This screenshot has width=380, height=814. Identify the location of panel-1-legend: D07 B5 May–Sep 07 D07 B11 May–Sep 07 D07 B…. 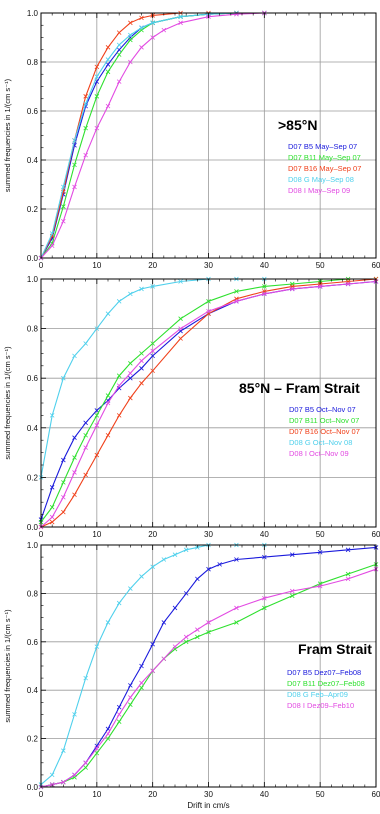
(324, 168).